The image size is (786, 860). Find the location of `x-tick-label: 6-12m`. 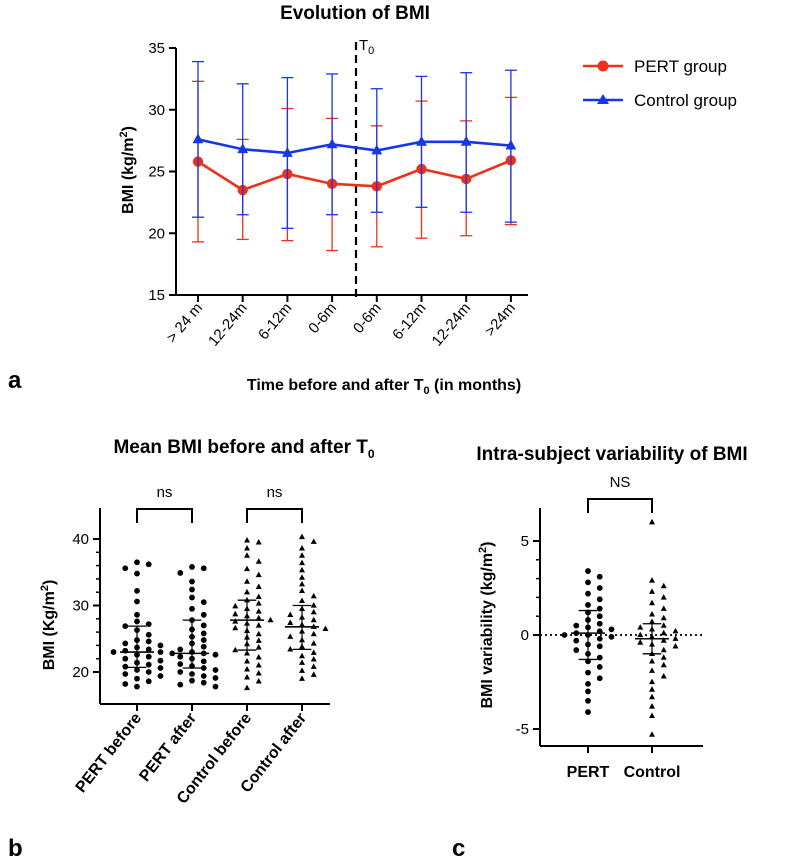

x-tick-label: 6-12m is located at coordinates (275, 322).